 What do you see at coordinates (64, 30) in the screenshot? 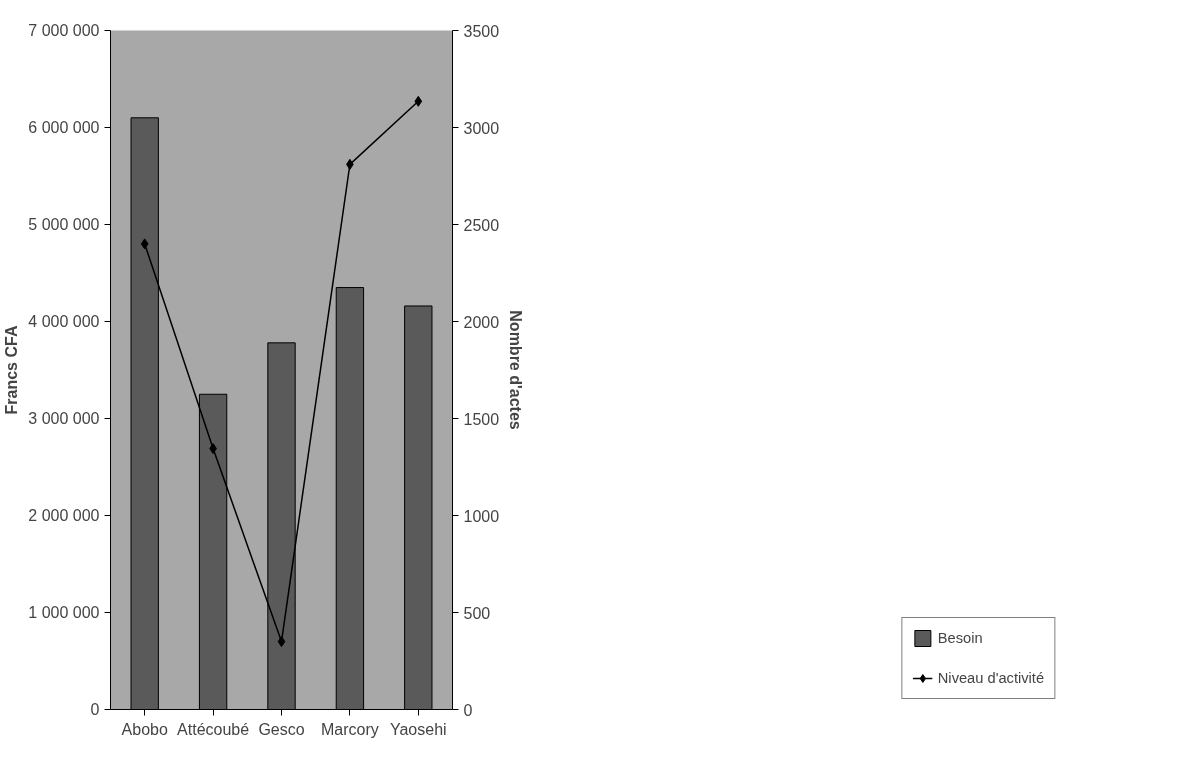
I see `y-tick-label: 7 000 000` at bounding box center [64, 30].